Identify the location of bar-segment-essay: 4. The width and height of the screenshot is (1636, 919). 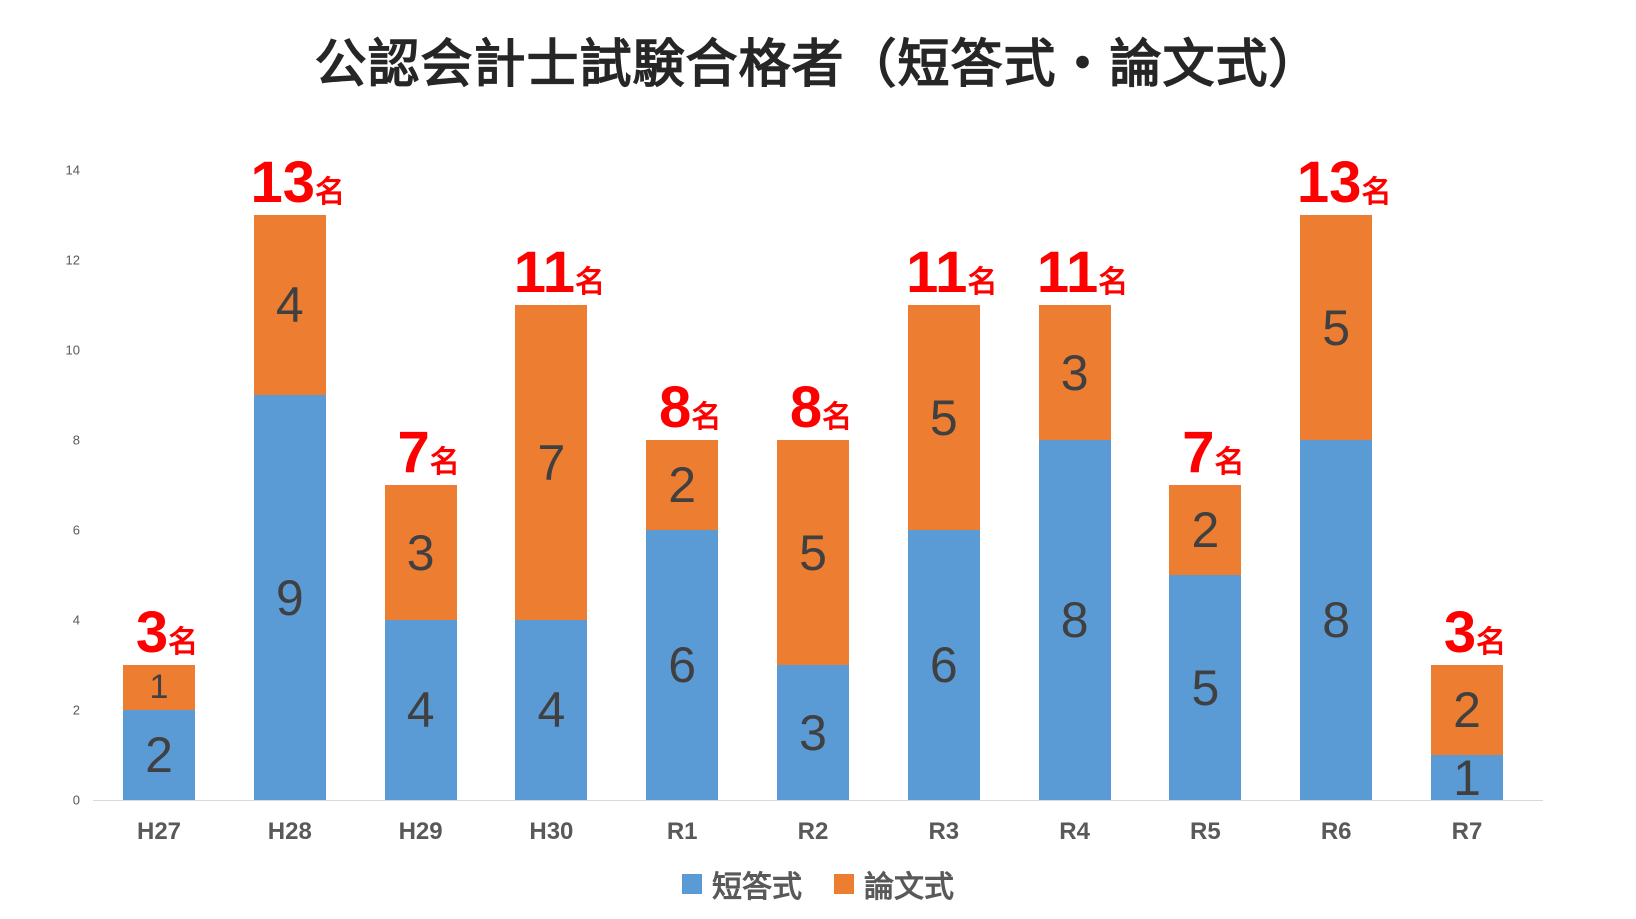
(289, 305).